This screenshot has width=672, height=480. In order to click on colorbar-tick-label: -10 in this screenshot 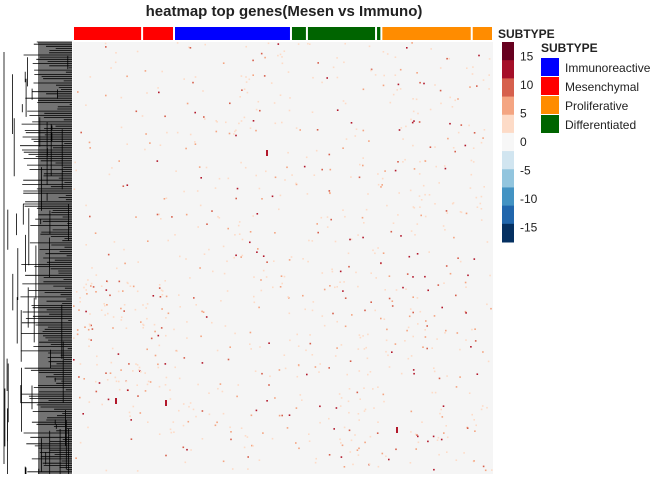, I will do `click(529, 199)`.